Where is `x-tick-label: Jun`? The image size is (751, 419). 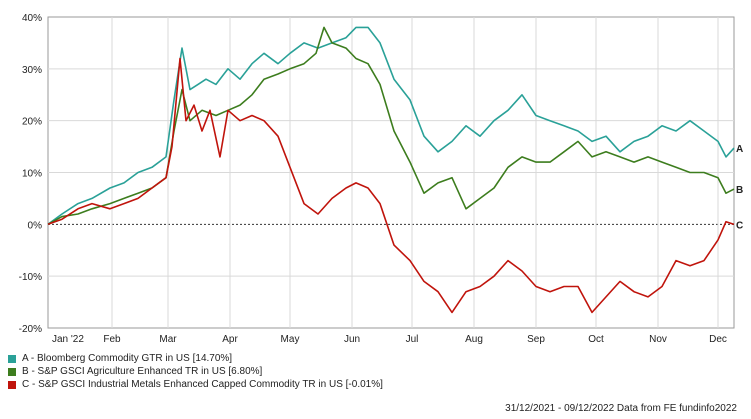 x-tick-label: Jun is located at coordinates (352, 339).